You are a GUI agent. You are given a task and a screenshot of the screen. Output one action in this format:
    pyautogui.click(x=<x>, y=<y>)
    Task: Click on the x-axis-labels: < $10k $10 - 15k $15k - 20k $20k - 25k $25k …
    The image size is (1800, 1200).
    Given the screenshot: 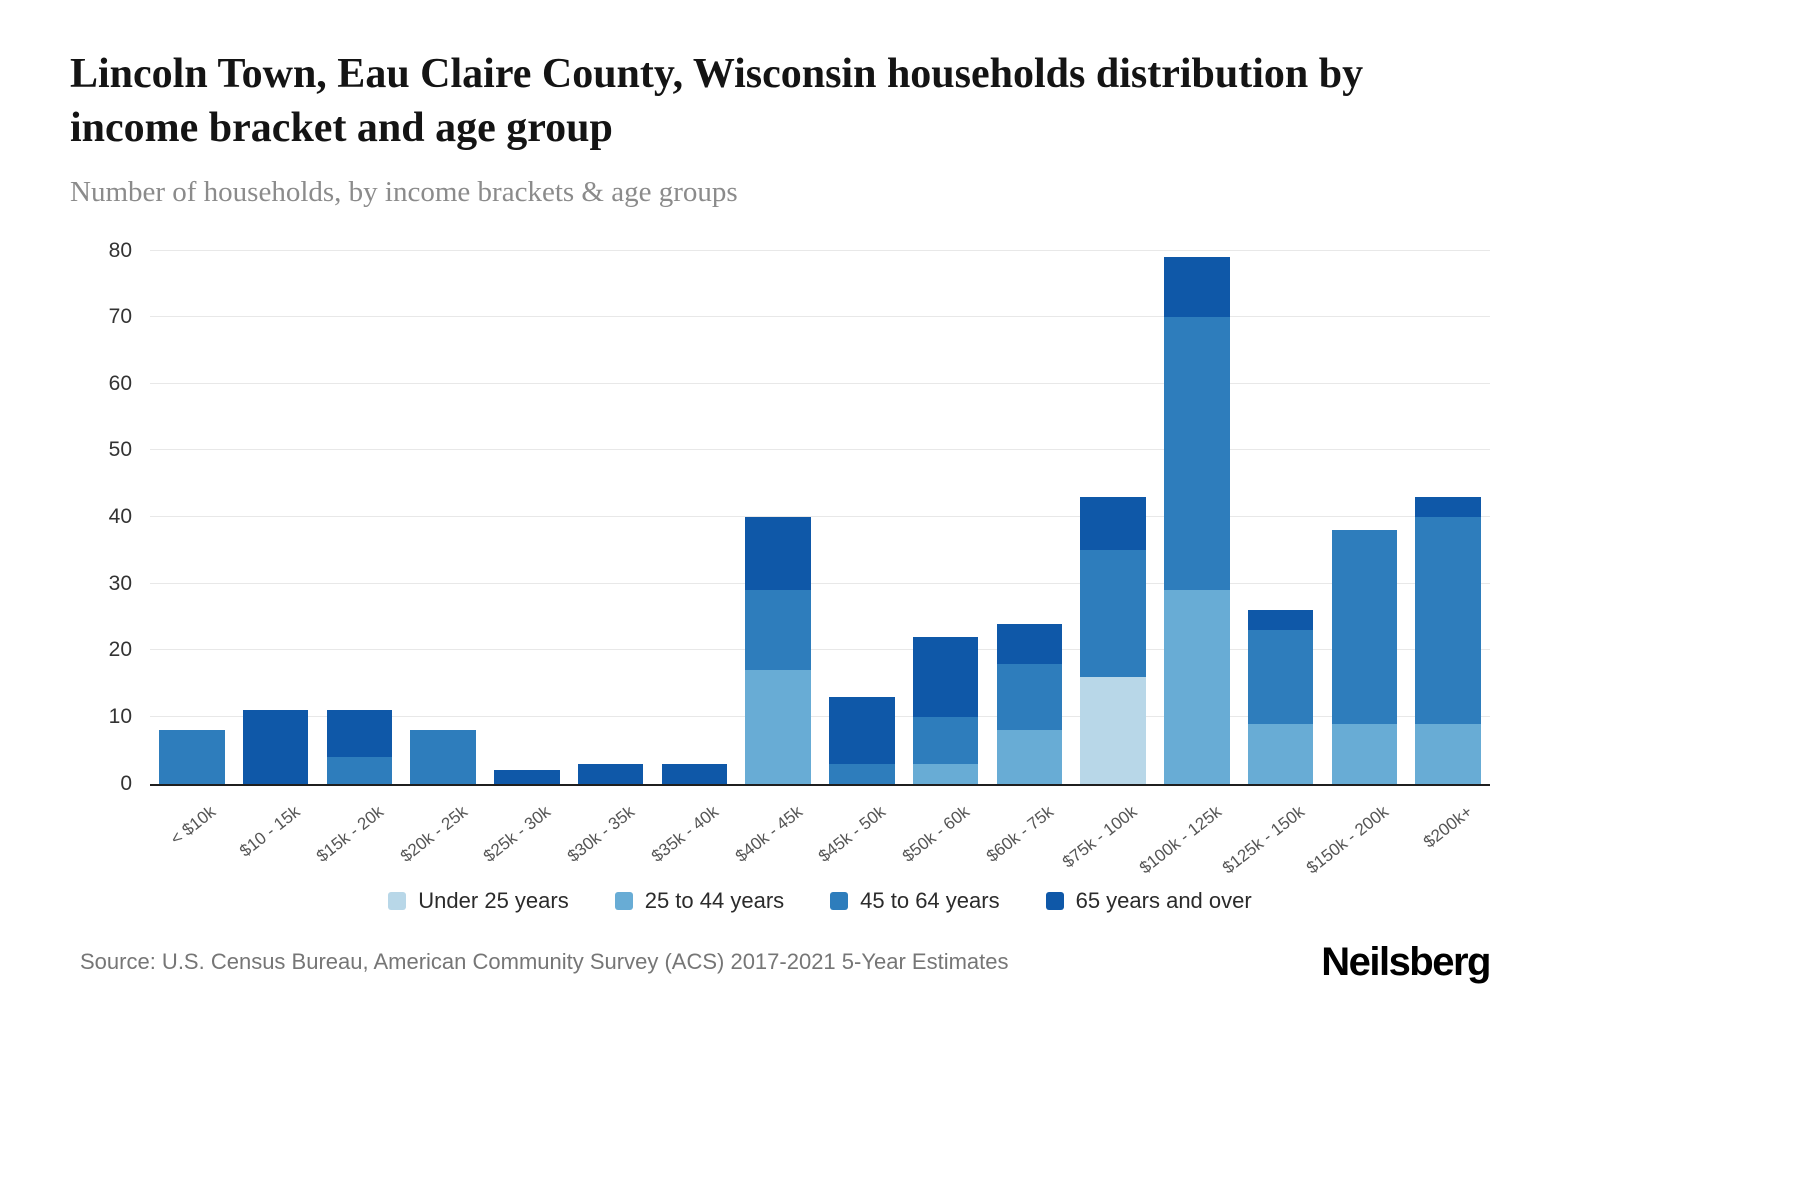 What is the action you would take?
    pyautogui.click(x=820, y=834)
    